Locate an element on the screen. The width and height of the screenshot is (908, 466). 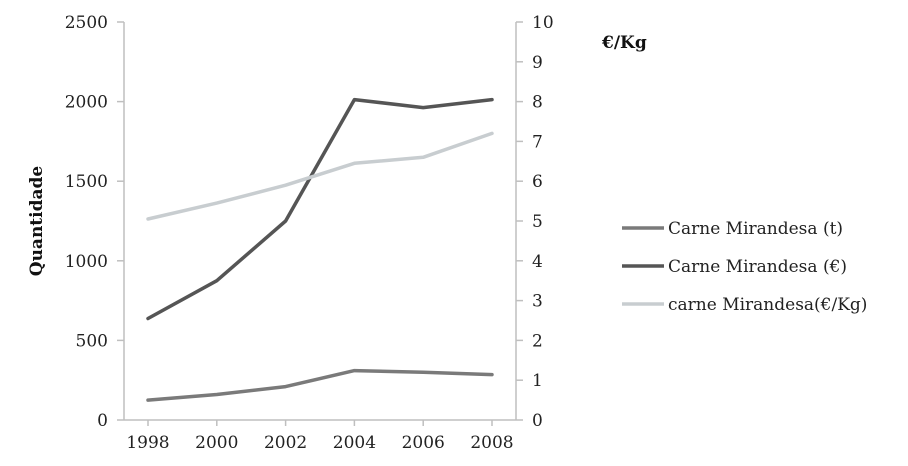
y-left-tick-label: 1000 is located at coordinates (86, 262).